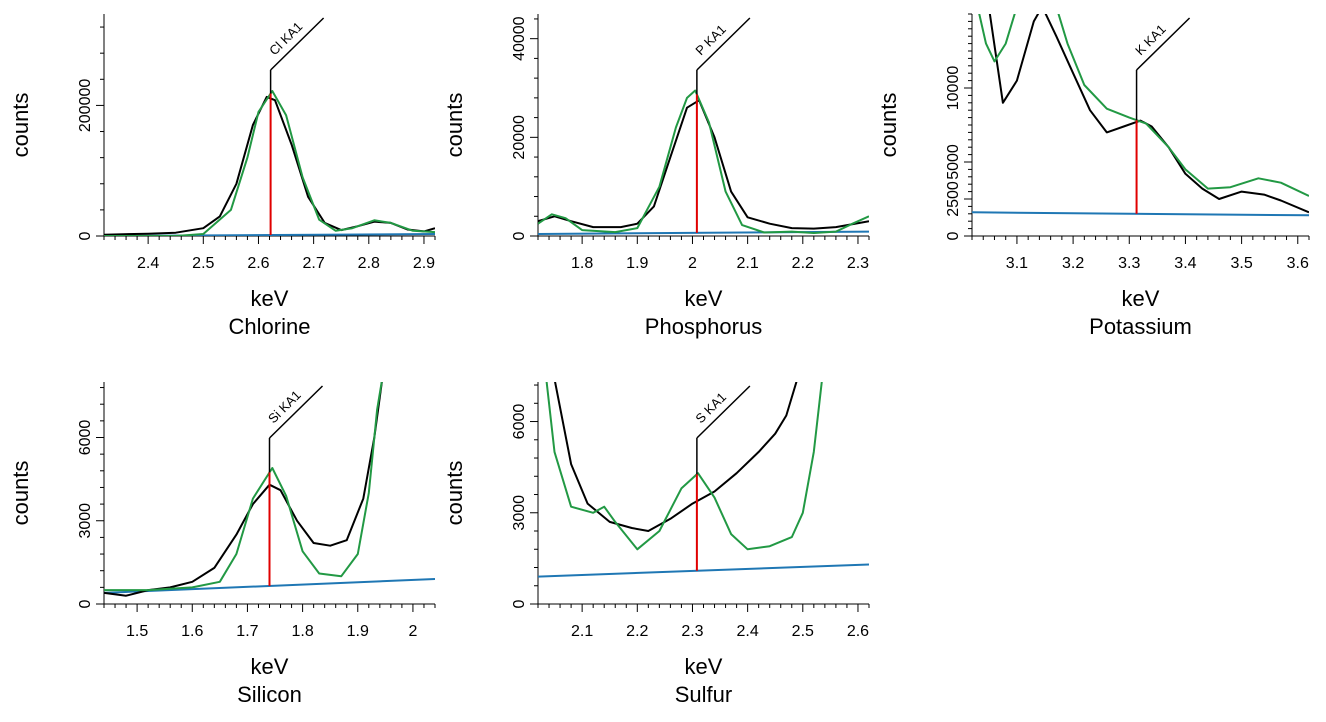  I want to click on panel-title: Silicon, so click(269, 694).